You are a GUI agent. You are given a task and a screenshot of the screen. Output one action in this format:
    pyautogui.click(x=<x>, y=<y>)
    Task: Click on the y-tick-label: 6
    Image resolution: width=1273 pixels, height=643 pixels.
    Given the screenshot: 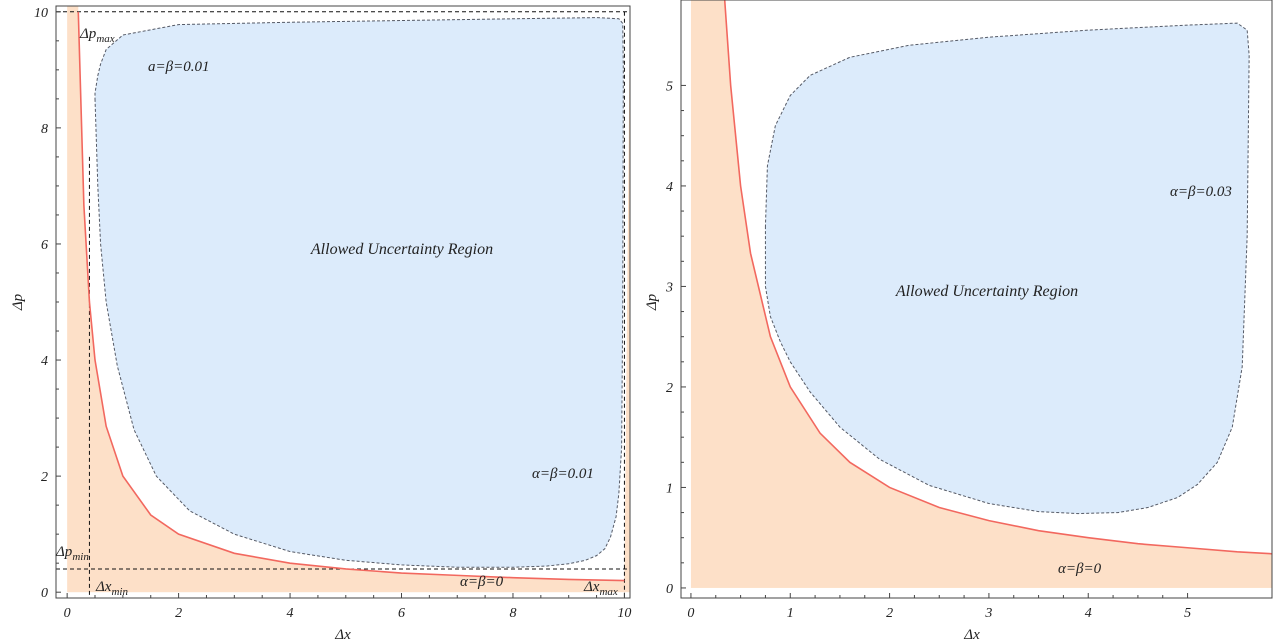 What is the action you would take?
    pyautogui.click(x=44, y=245)
    